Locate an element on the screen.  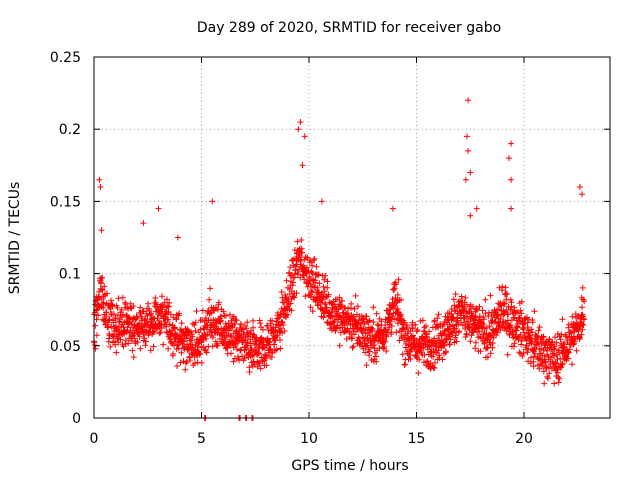
x-axis-label: GPS time / hours is located at coordinates (349, 466).